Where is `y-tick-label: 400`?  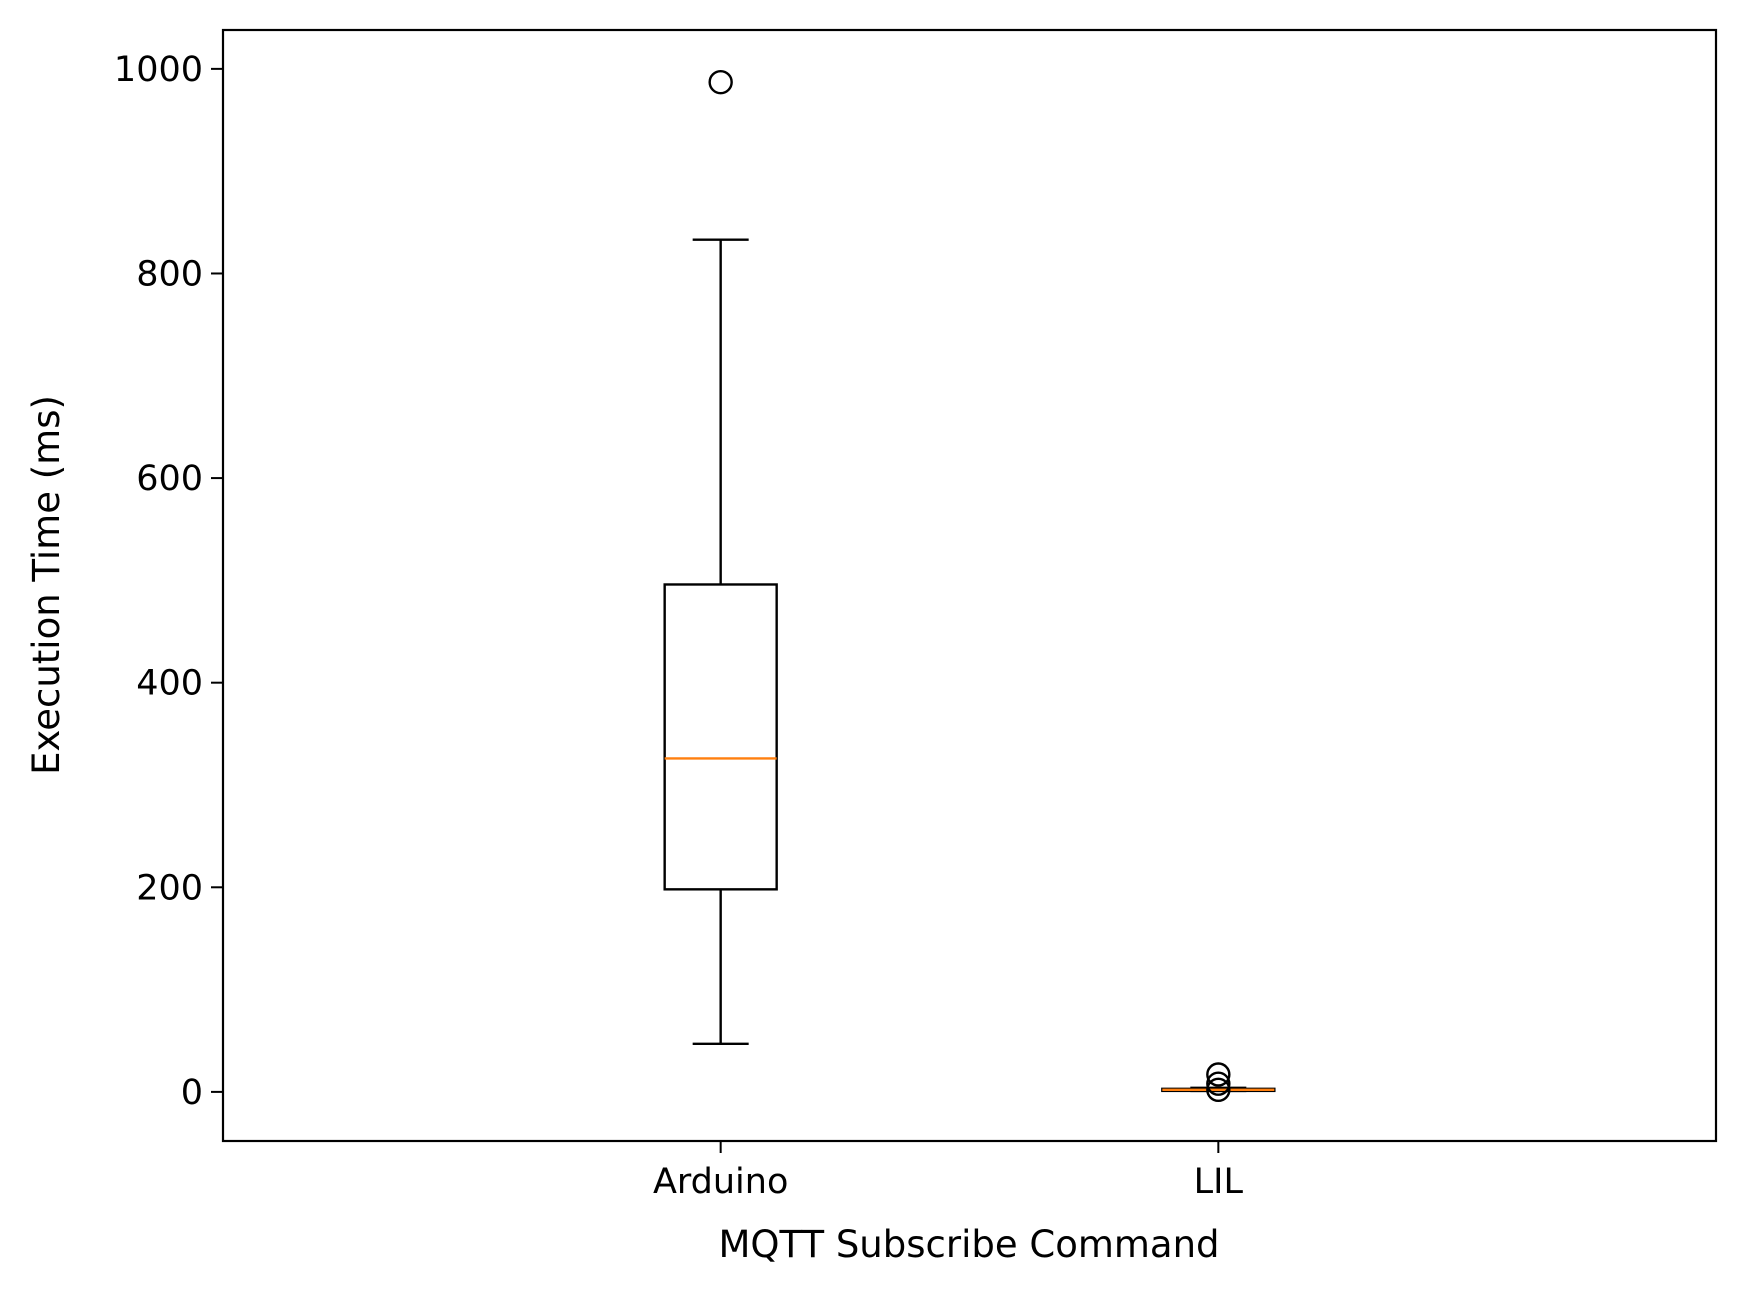
y-tick-label: 400 is located at coordinates (169, 684).